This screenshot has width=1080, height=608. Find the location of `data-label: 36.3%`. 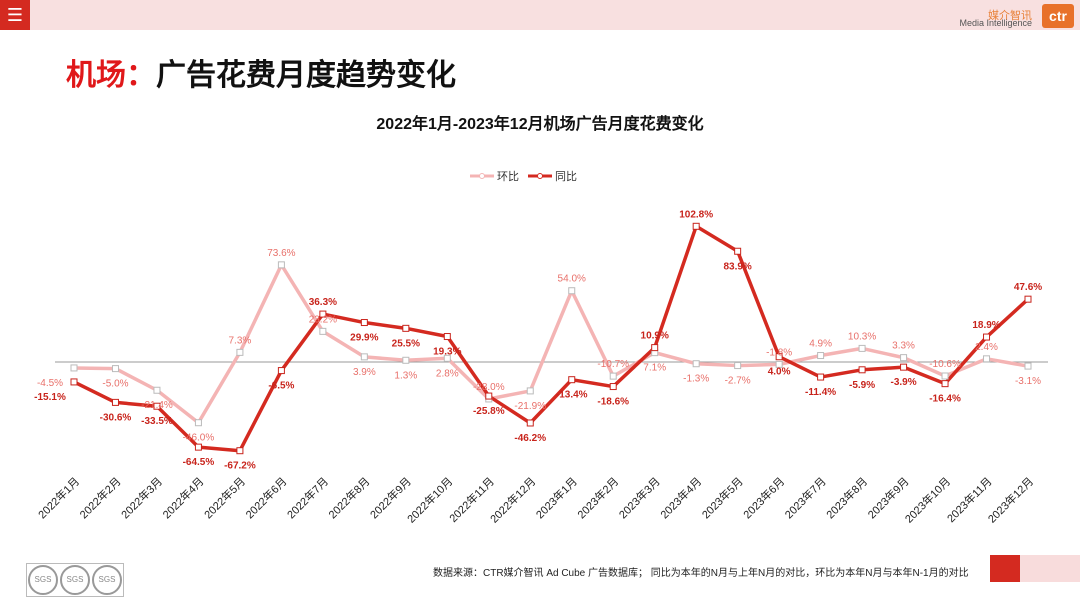

data-label: 36.3% is located at coordinates (323, 302).